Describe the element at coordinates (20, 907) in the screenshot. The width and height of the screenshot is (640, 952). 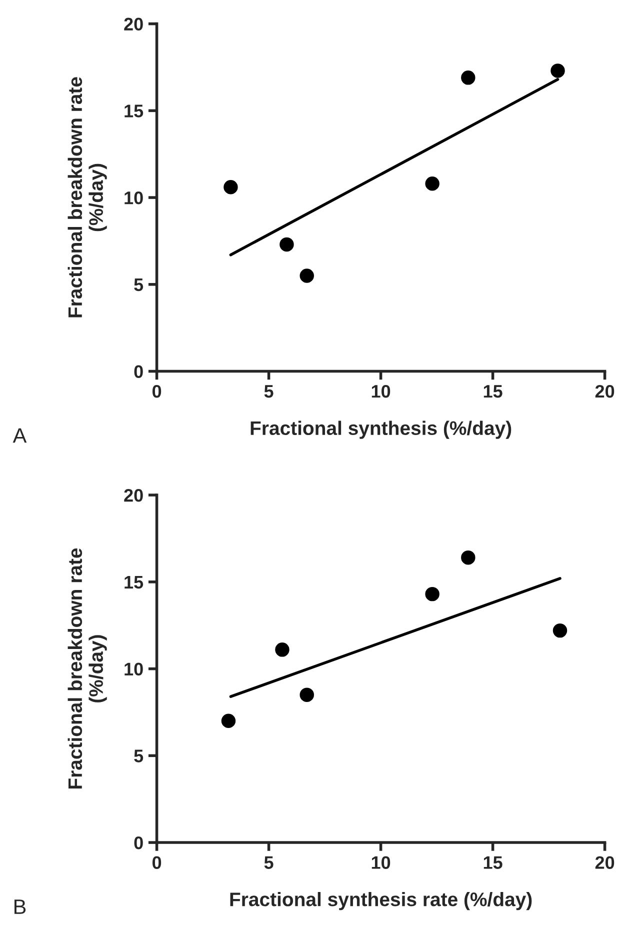
I see `text: B` at that location.